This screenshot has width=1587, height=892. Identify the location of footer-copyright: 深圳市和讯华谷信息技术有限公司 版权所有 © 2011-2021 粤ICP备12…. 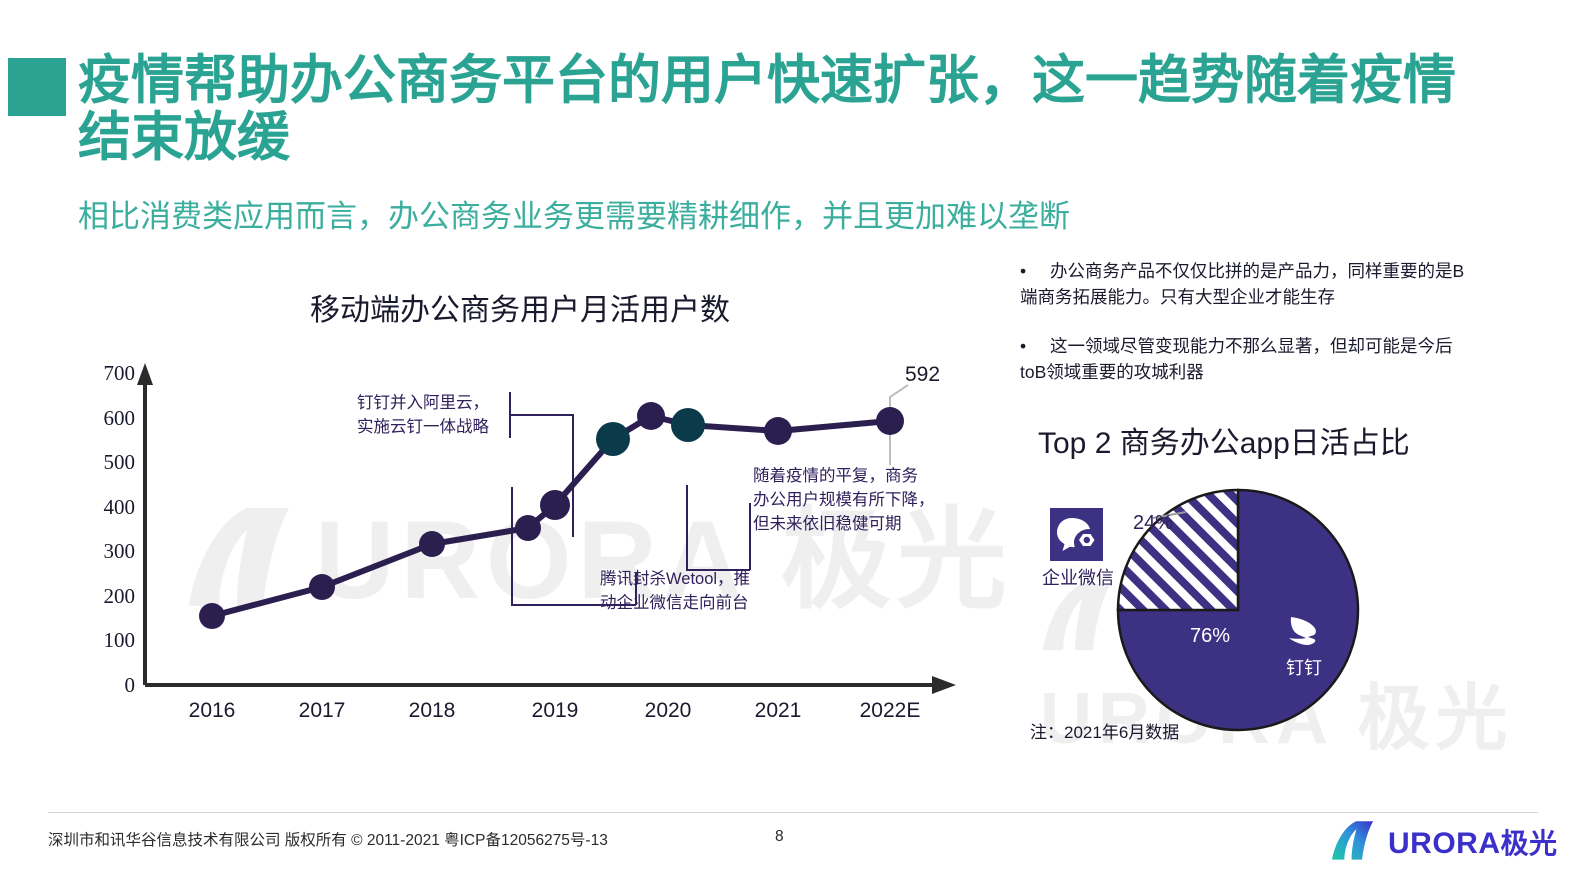
(328, 840).